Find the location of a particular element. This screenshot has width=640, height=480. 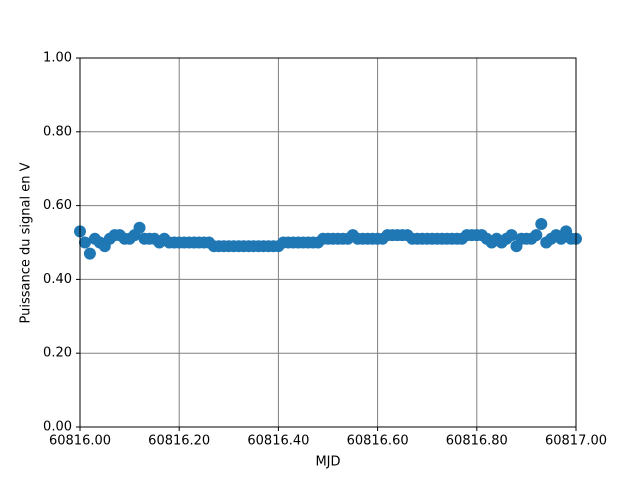

y-tick-label: 0.60 is located at coordinates (57, 205).